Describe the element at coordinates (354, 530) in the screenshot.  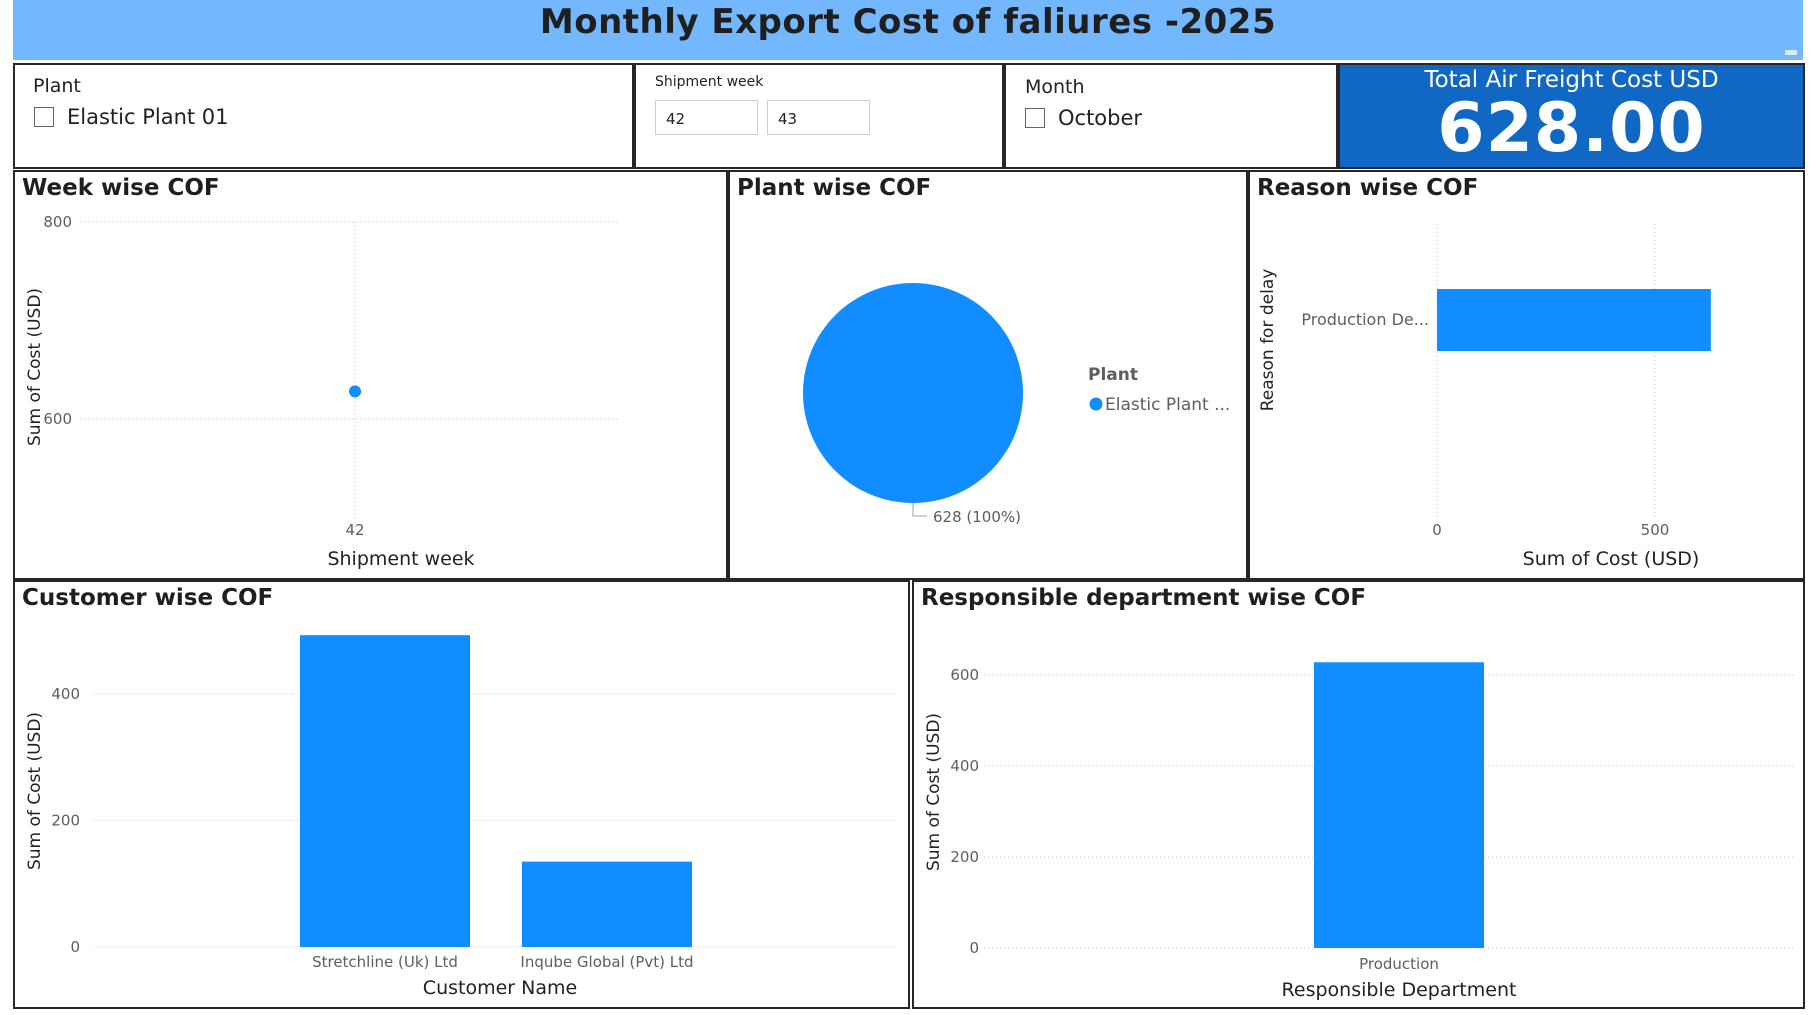
I see `week-x-tick-label: 42` at that location.